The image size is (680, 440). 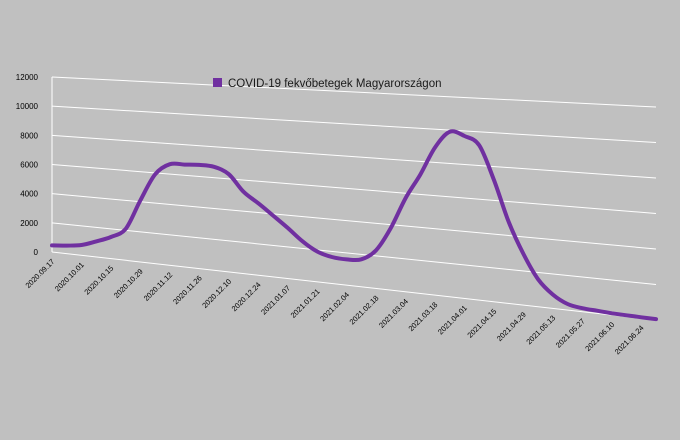 I want to click on y-tick-label: 6000, so click(x=29, y=165).